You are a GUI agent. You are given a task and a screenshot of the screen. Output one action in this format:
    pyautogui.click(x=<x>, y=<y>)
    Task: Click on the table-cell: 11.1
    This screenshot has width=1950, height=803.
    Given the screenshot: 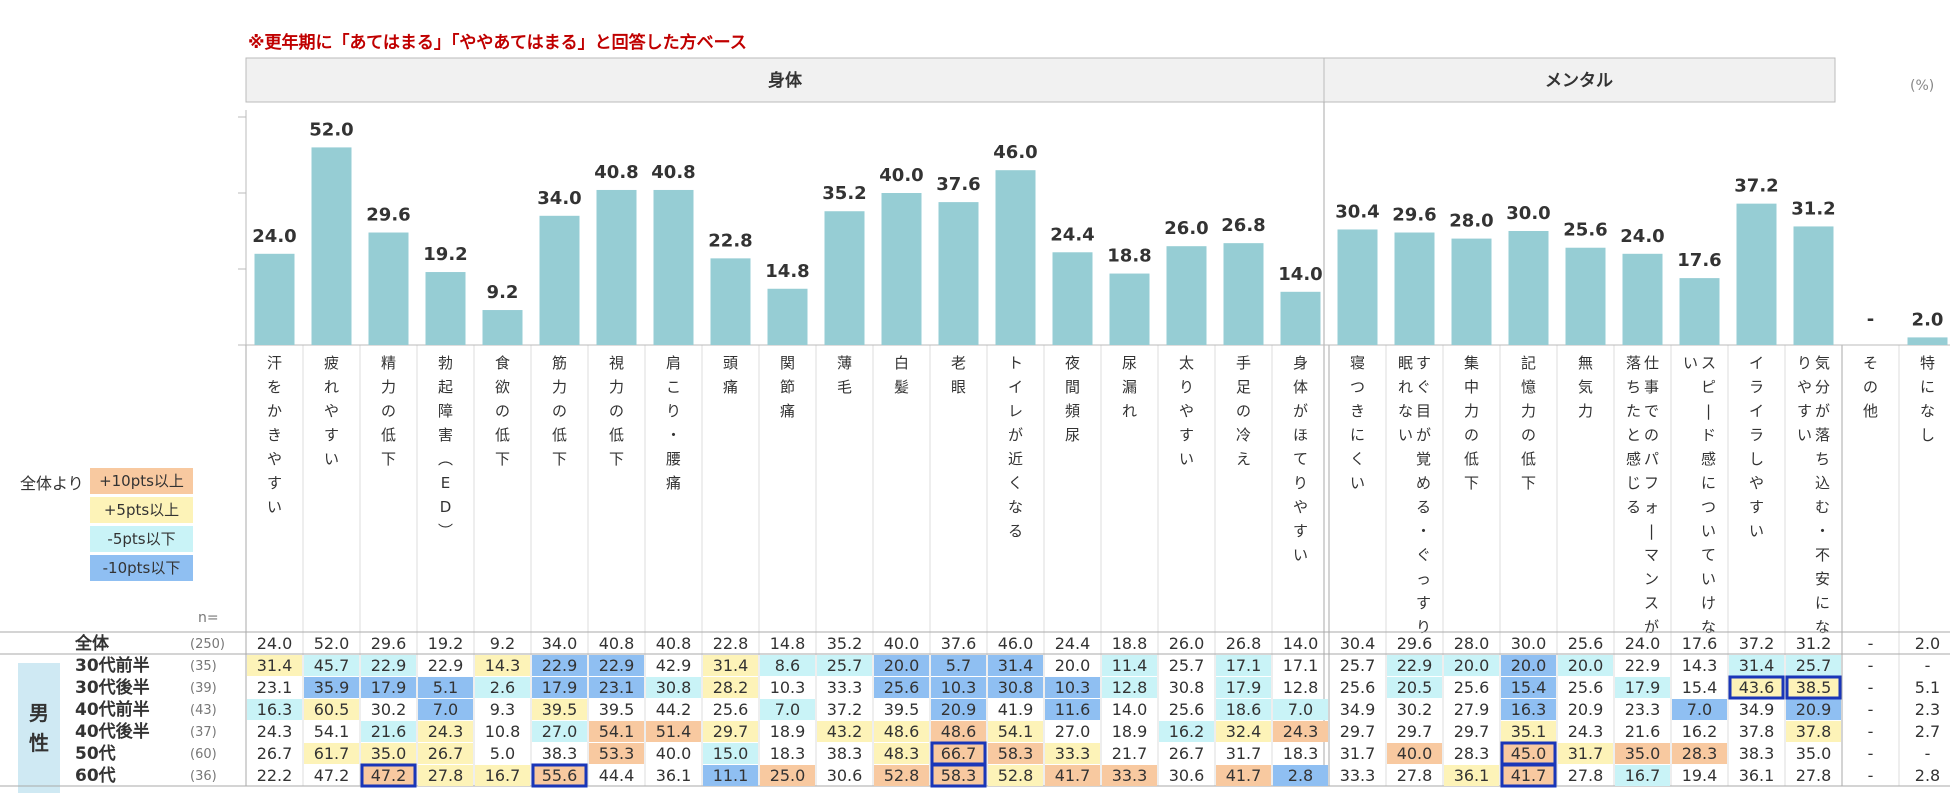 What is the action you would take?
    pyautogui.click(x=731, y=775)
    